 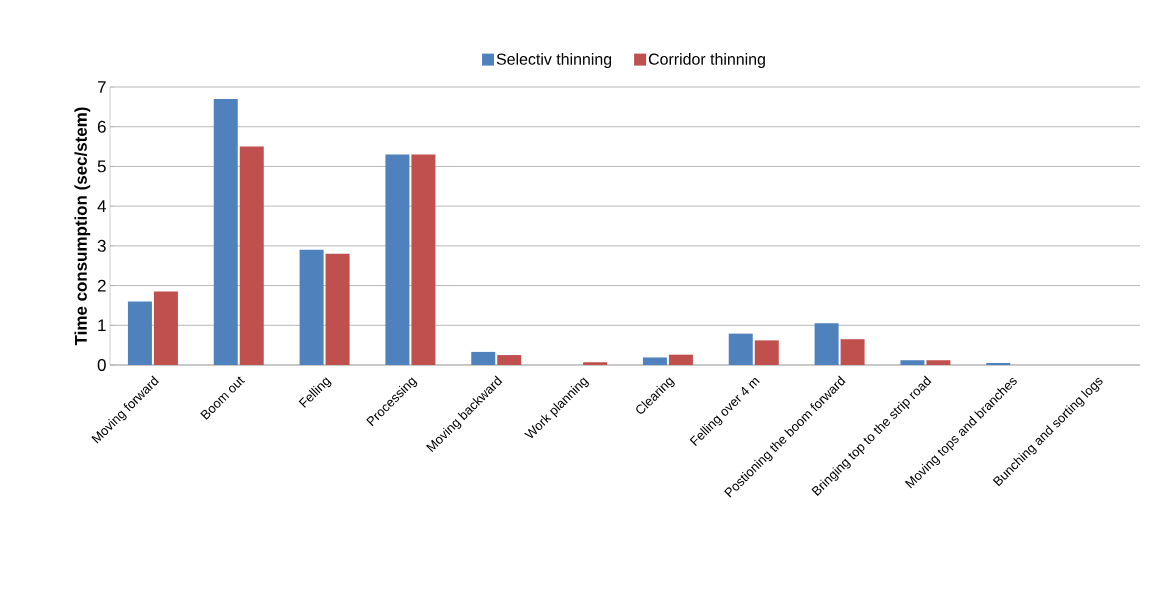 What do you see at coordinates (101, 245) in the screenshot?
I see `y-tick-label: 3` at bounding box center [101, 245].